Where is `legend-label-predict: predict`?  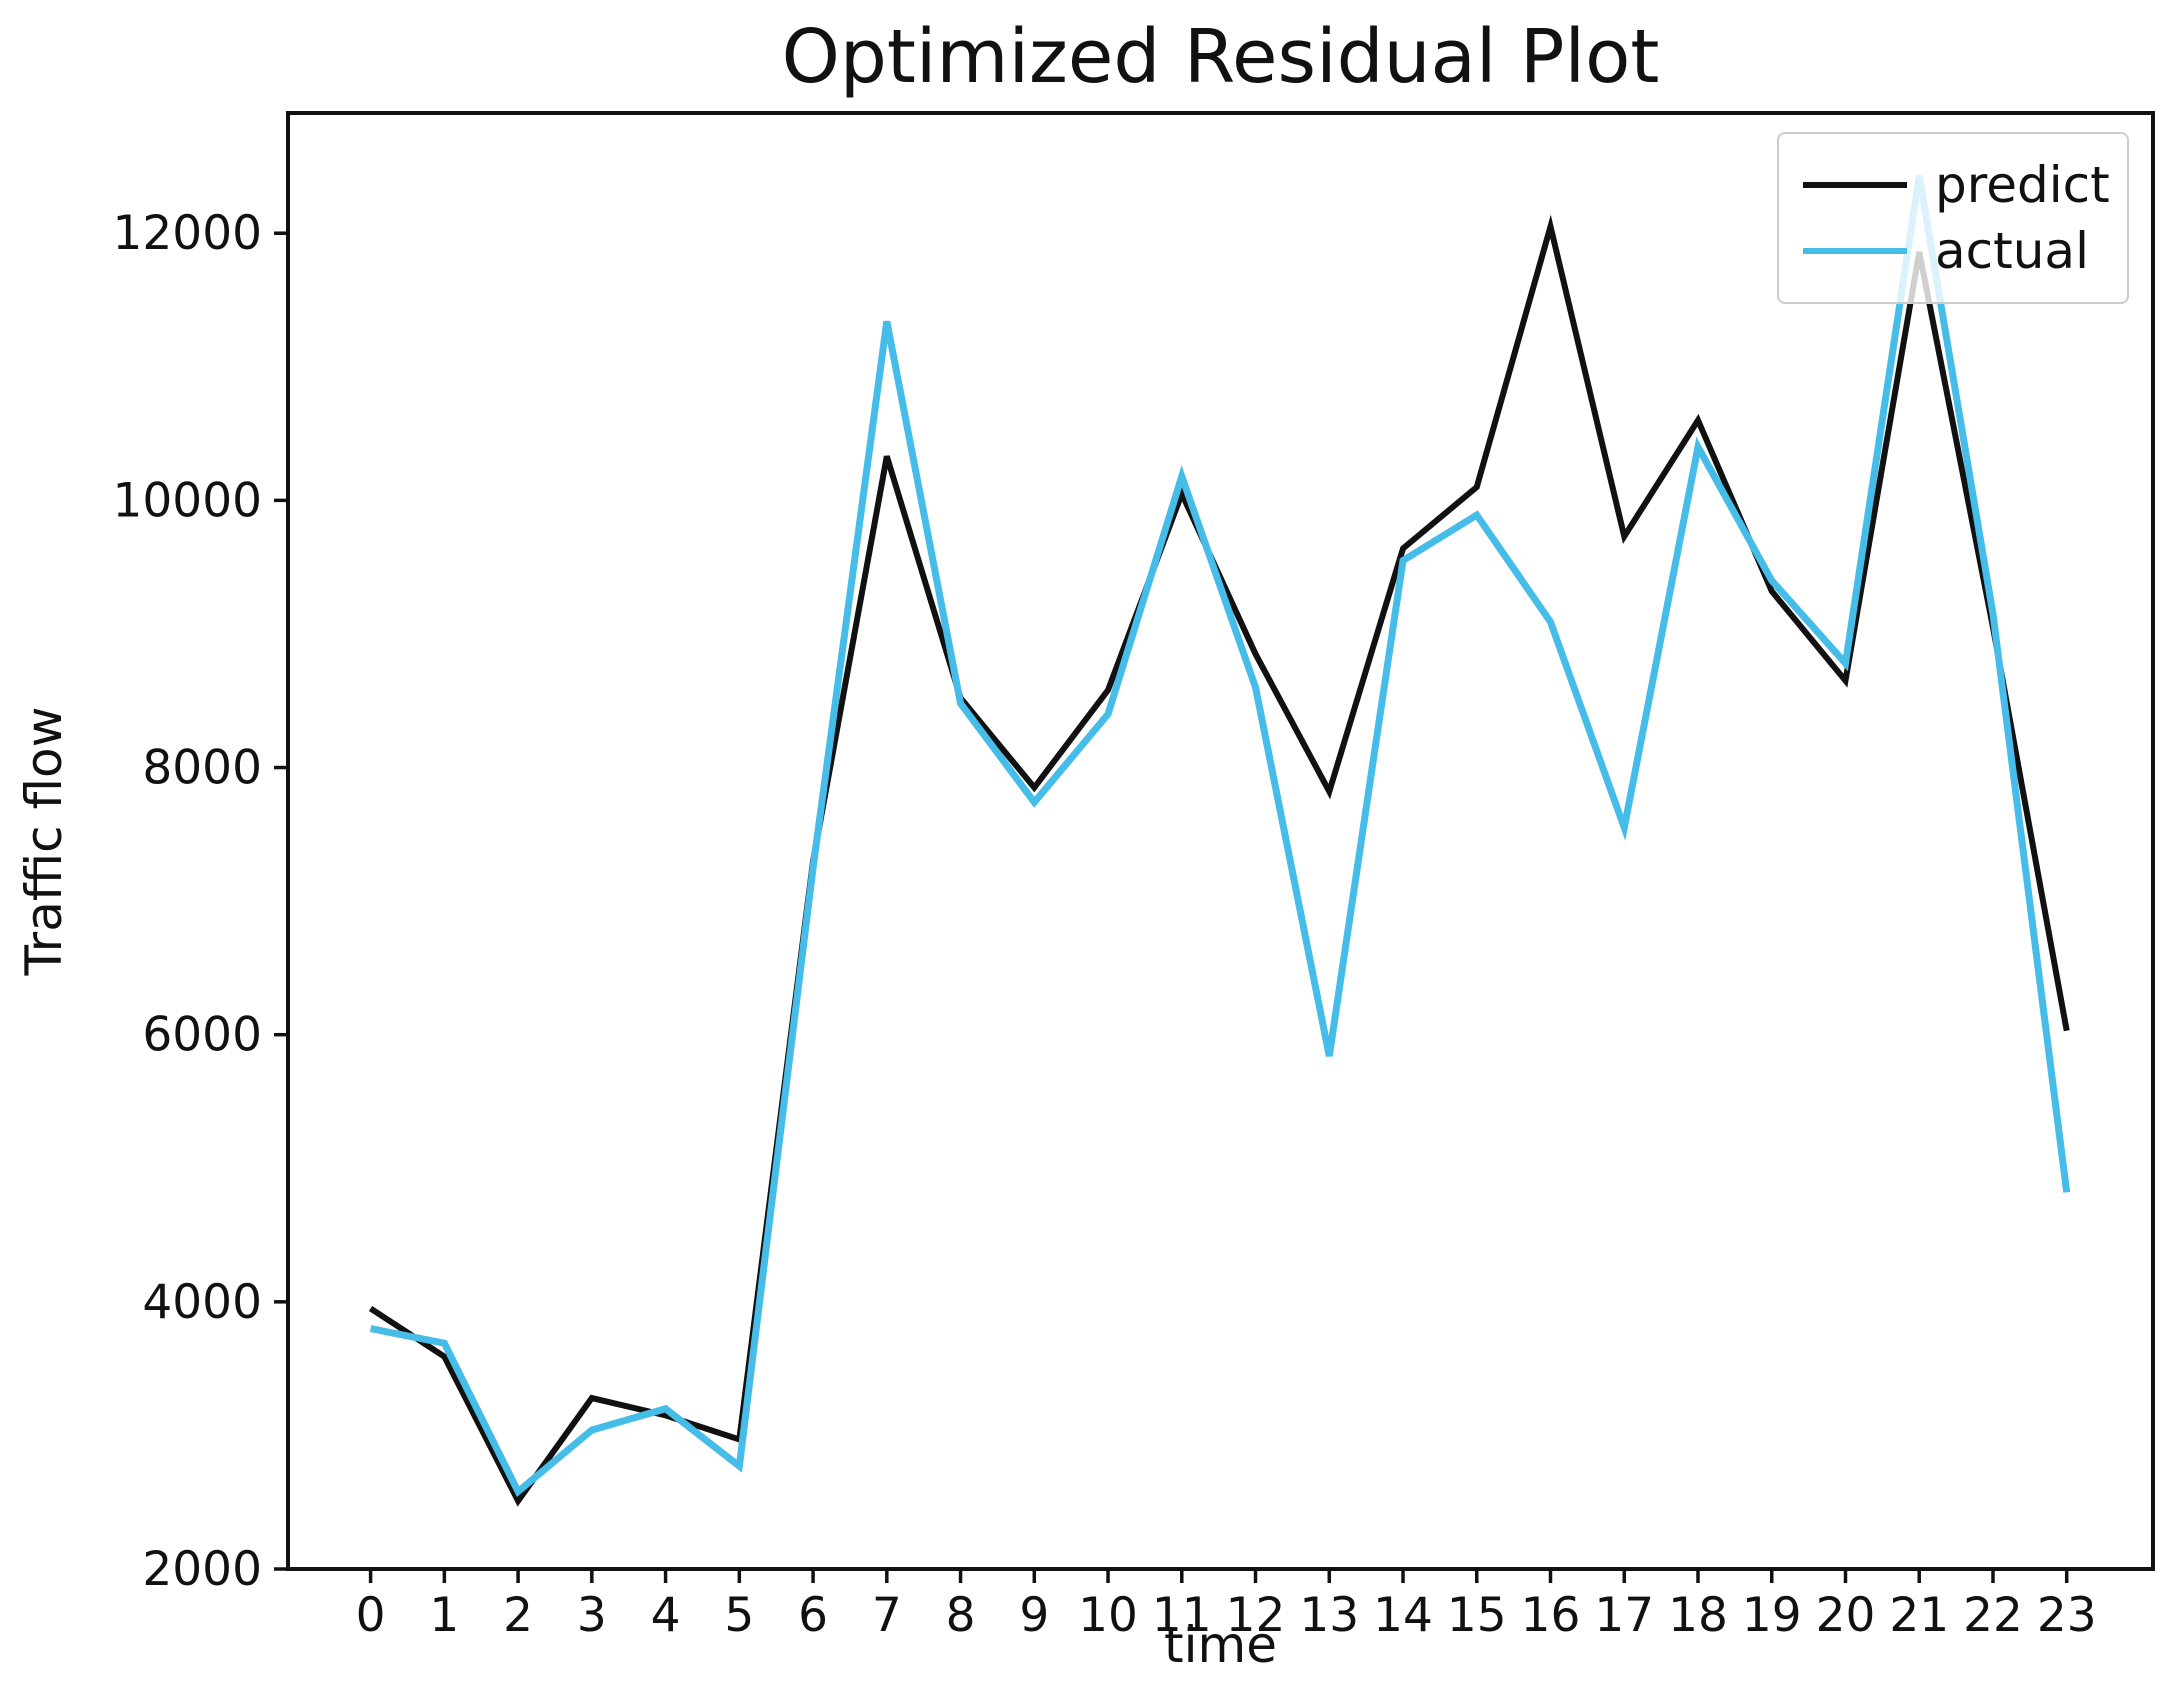
legend-label-predict: predict is located at coordinates (2022, 185).